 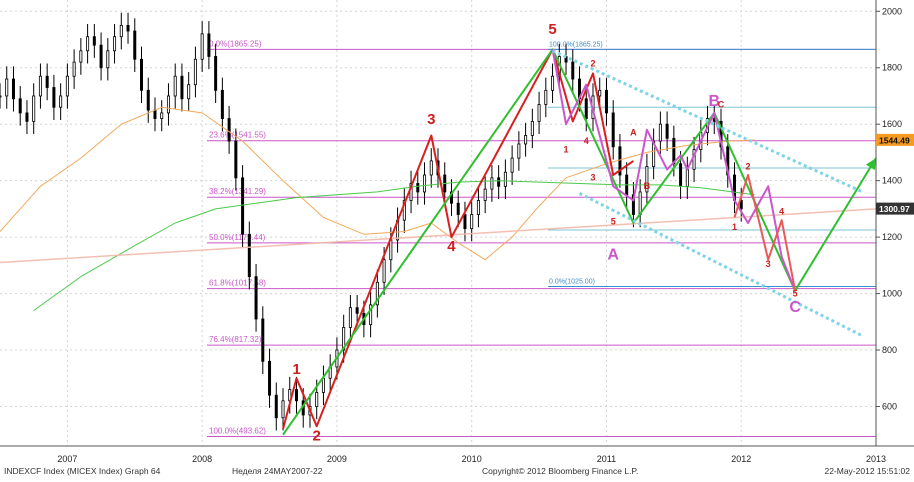 I want to click on fib-level-label: 100.0%(493.62), so click(x=237, y=431).